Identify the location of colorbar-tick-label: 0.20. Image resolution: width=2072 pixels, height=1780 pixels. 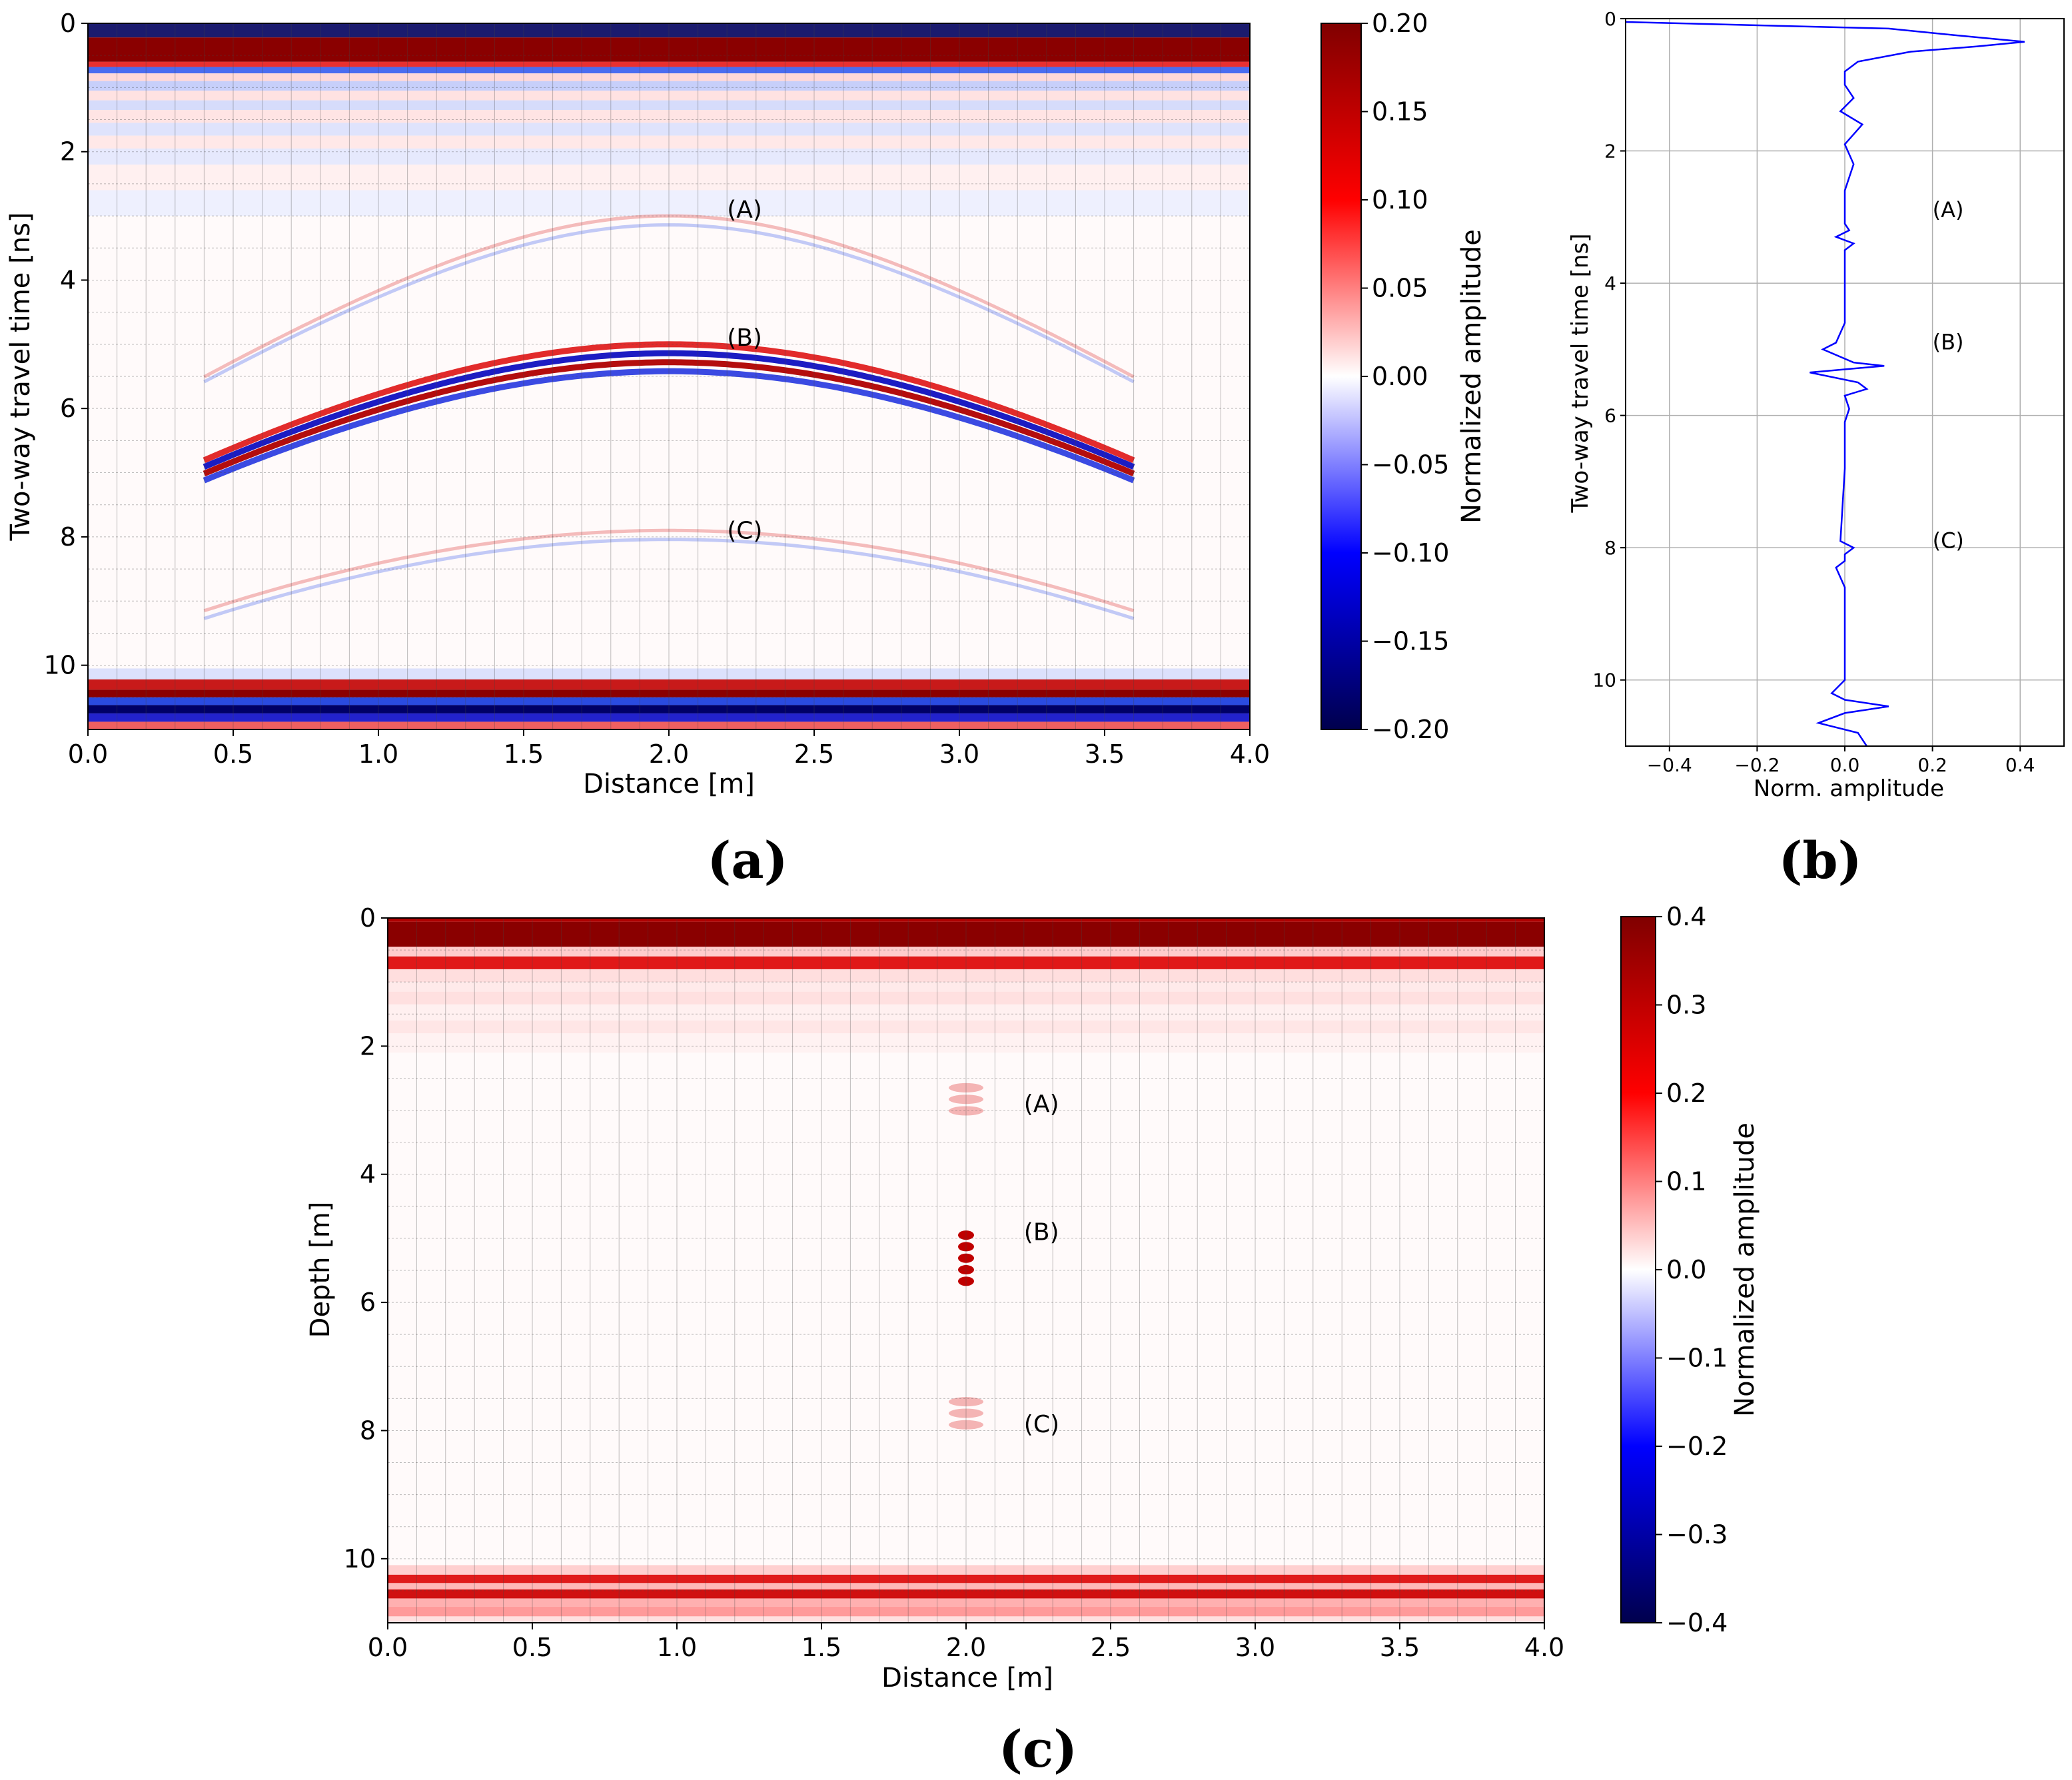
(1400, 23).